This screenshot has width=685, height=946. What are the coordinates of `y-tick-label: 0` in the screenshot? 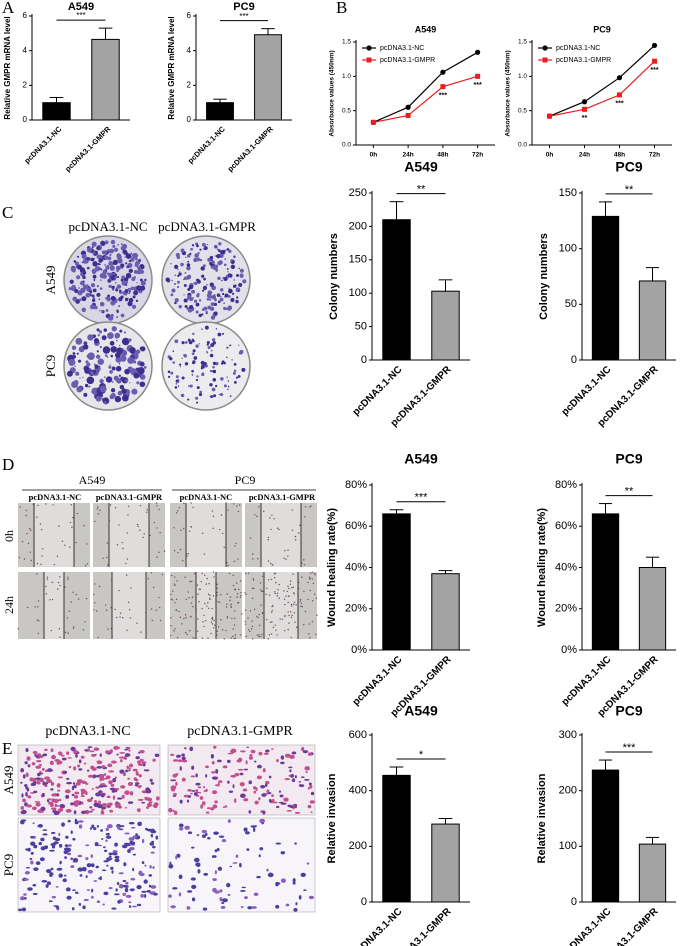 It's located at (189, 119).